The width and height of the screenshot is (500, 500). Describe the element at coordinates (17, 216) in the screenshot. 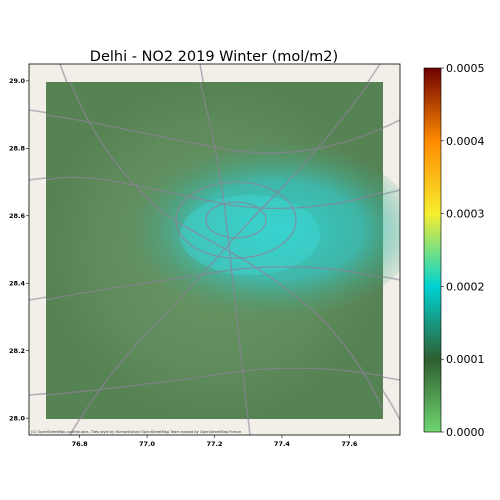

I see `y-tick-label: 28.6` at that location.